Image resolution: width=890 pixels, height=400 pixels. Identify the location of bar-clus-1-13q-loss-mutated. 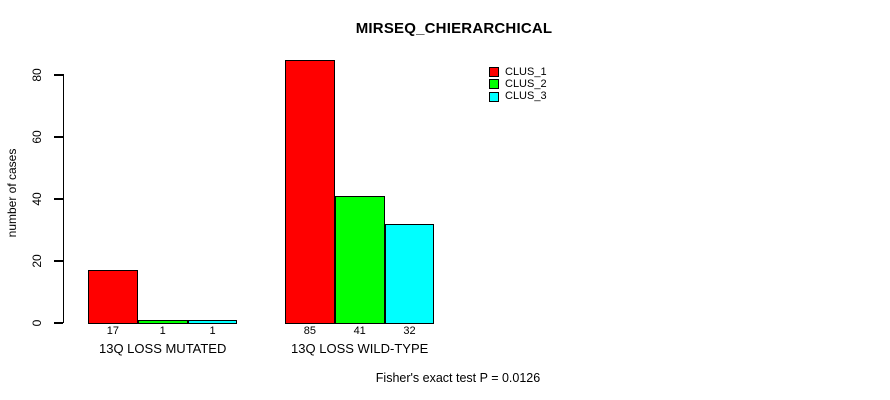
(113, 297).